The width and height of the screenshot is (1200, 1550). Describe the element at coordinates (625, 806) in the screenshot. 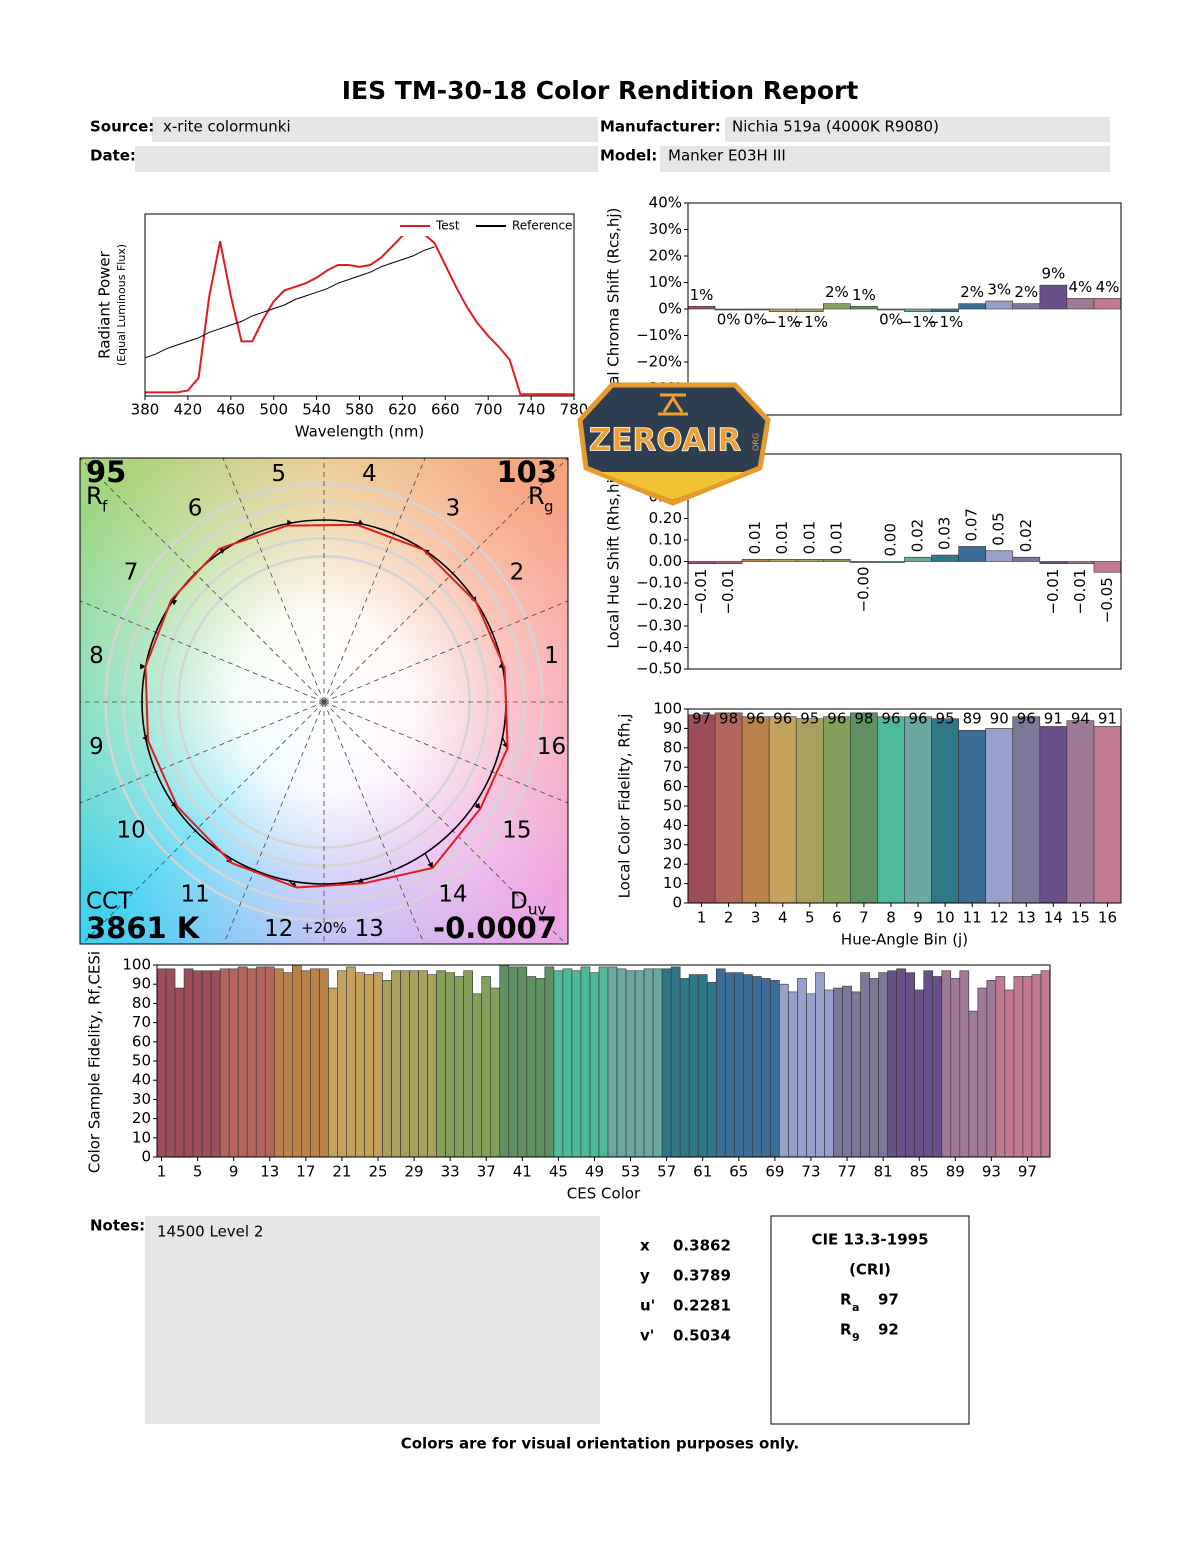

I see `y-axis-label: Local Color Fidelity, Rfh,j` at that location.